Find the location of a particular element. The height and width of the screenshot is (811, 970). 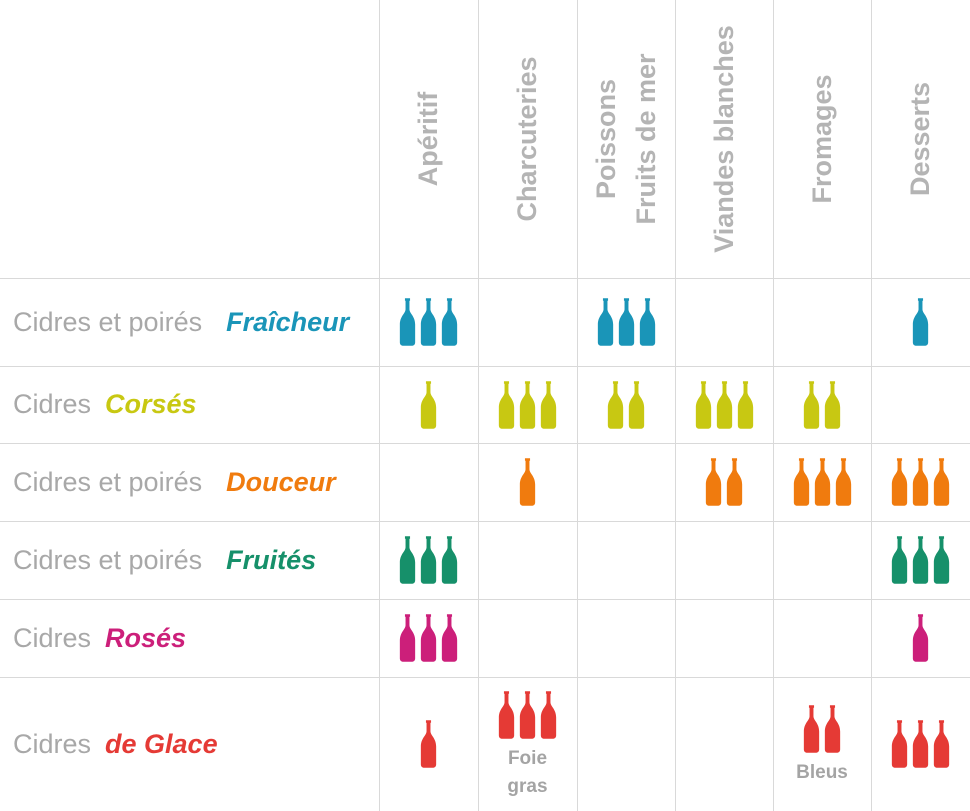

row-label-accent: Corsés is located at coordinates (151, 404).